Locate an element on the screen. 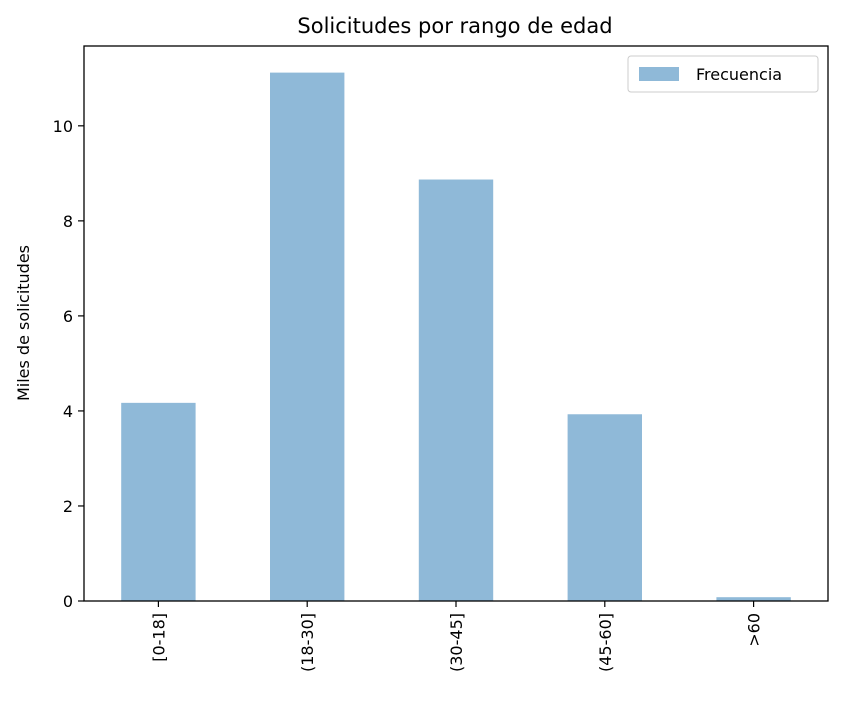 Image resolution: width=846 pixels, height=707 pixels. x-tick-label-0: [0-18] is located at coordinates (158, 637).